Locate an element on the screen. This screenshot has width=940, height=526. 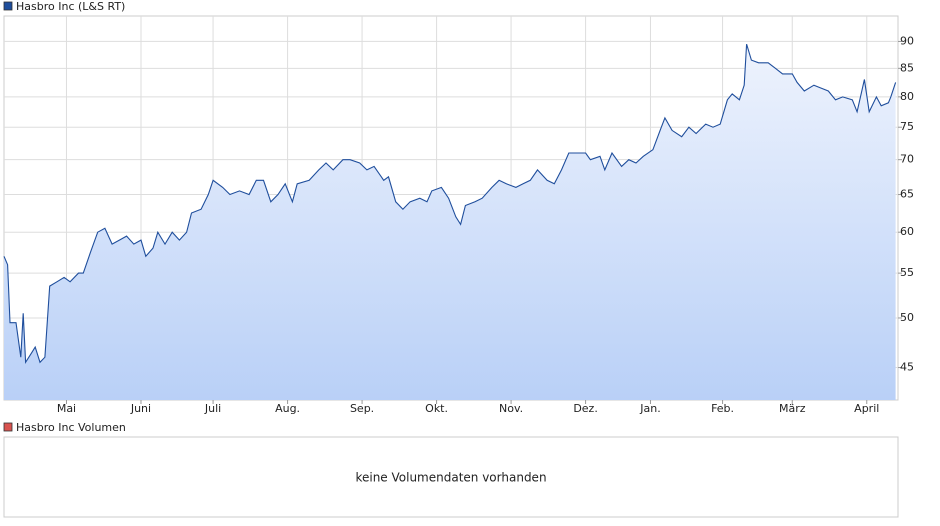
x-tick-label: Juni is located at coordinates (140, 408).